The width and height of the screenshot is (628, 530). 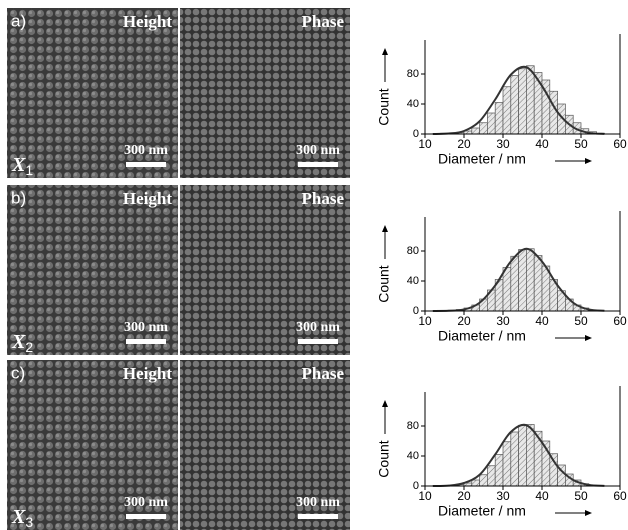 I want to click on sample-label: X1, so click(x=22, y=166).